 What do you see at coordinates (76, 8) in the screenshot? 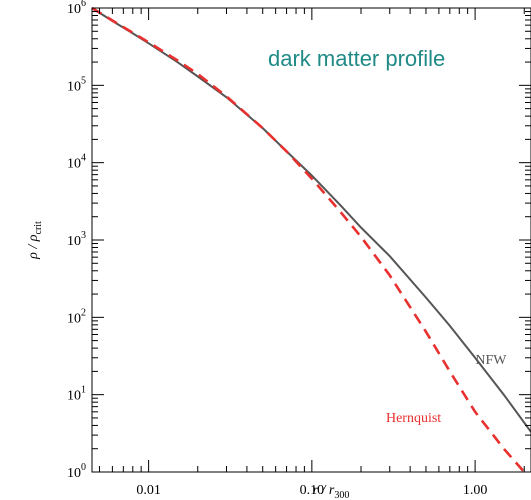
I see `y-tick-label: 10⁶` at bounding box center [76, 8].